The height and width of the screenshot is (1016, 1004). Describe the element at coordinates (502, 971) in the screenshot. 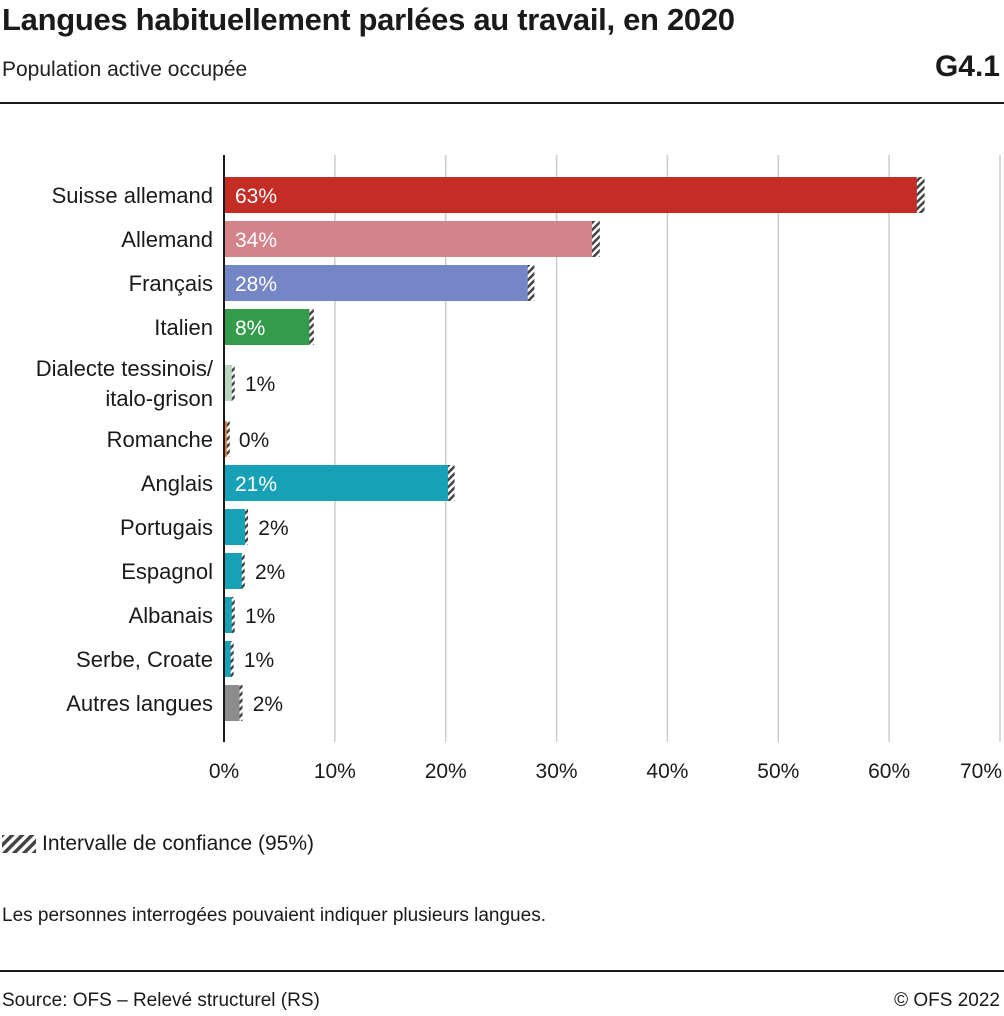

I see `footer-divider` at that location.